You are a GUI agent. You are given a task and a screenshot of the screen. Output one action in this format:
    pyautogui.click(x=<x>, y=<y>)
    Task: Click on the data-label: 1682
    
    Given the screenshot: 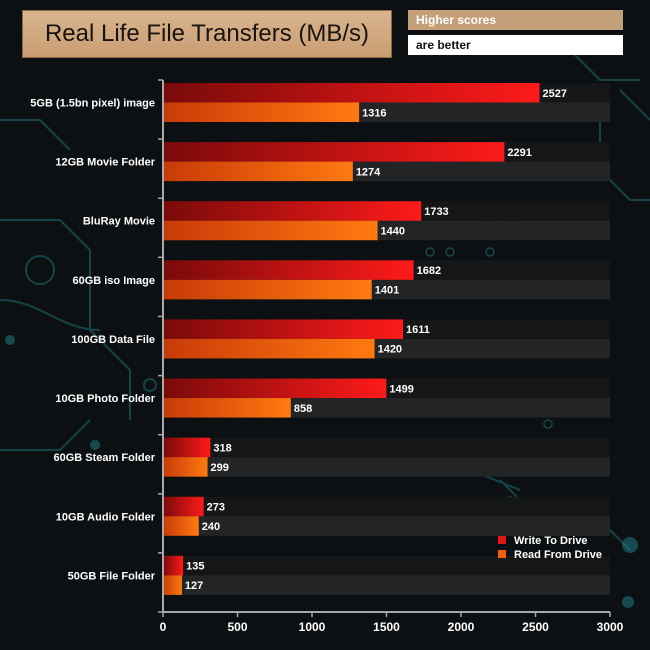 What is the action you would take?
    pyautogui.click(x=429, y=271)
    